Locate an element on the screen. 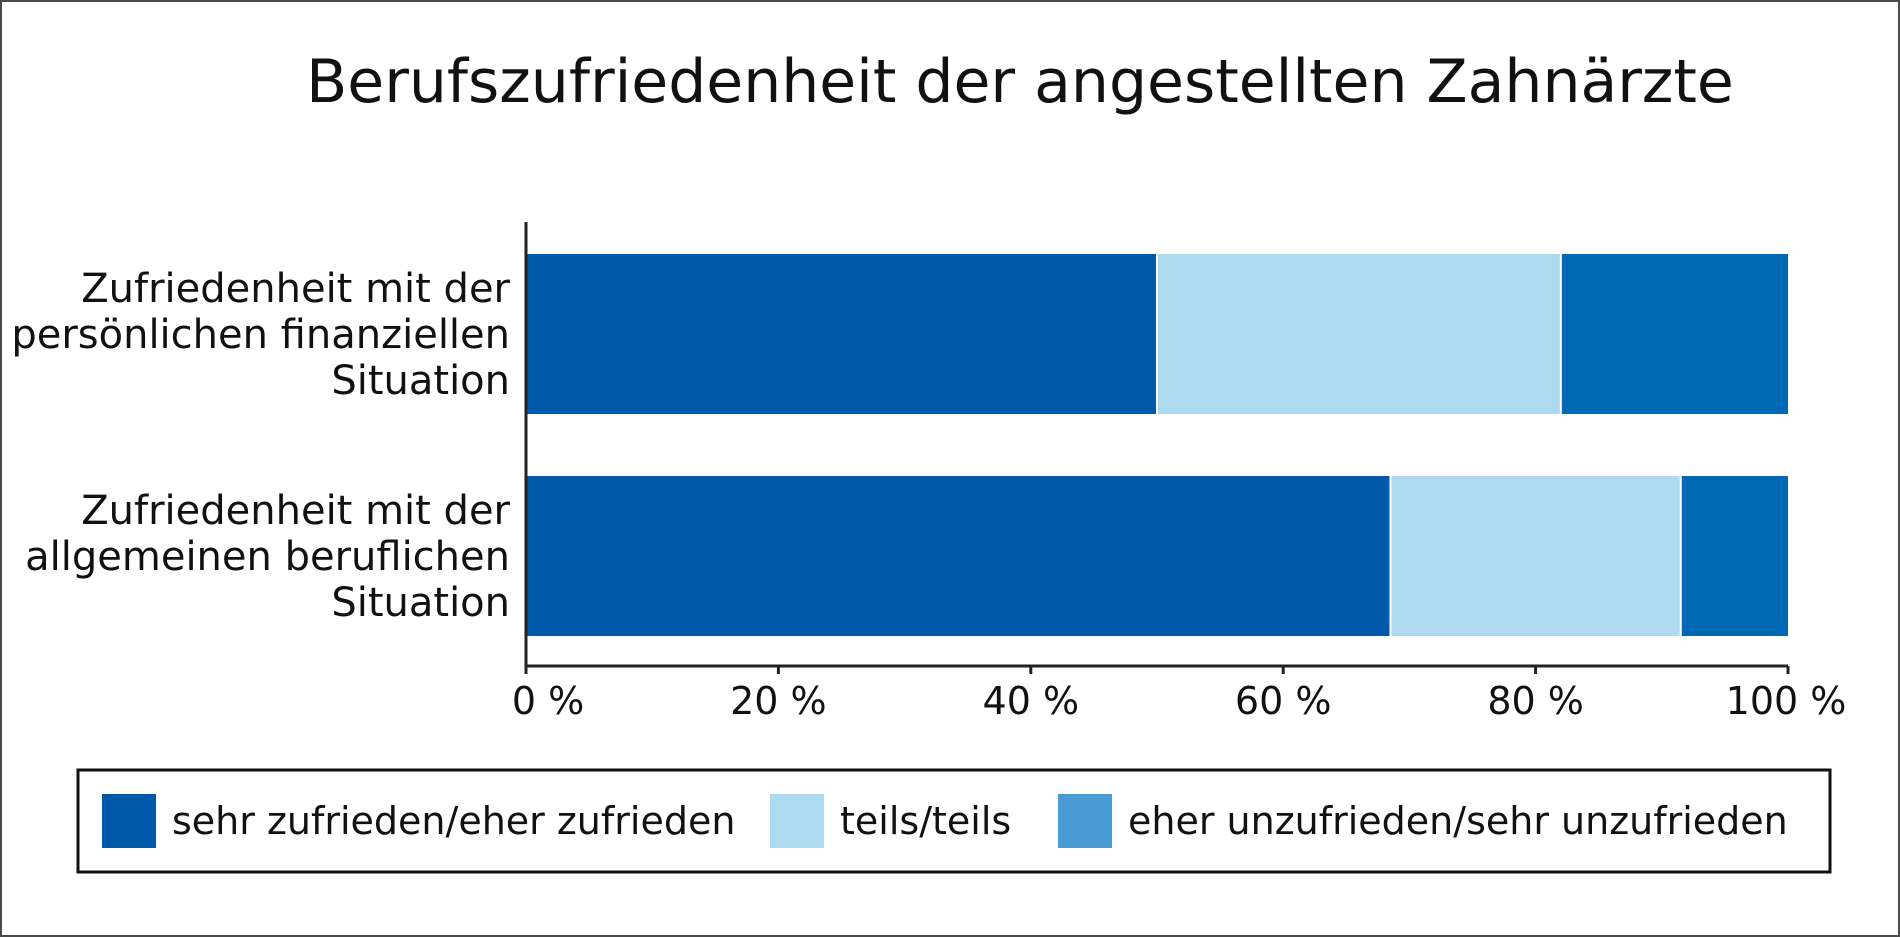  category-label-1-line-2: persönlichen finanziellen is located at coordinates (260, 335).